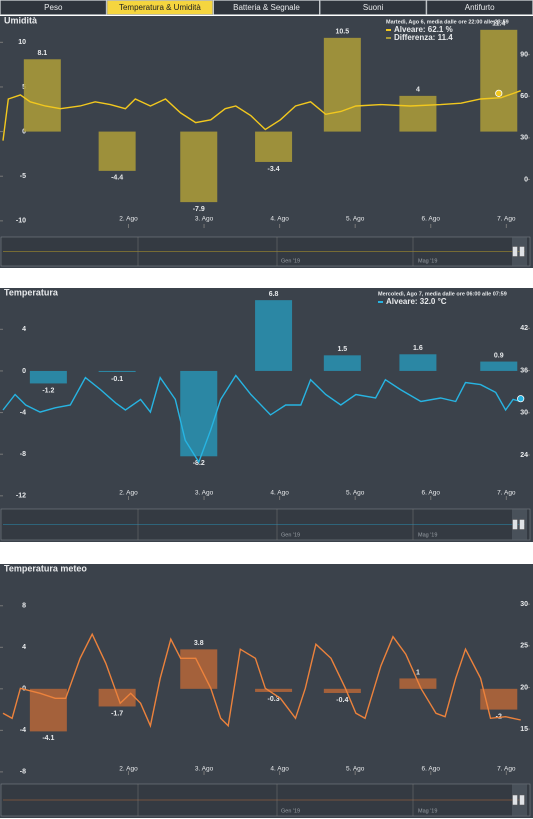  What do you see at coordinates (117, 178) in the screenshot?
I see `bar-label: -4.4` at bounding box center [117, 178].